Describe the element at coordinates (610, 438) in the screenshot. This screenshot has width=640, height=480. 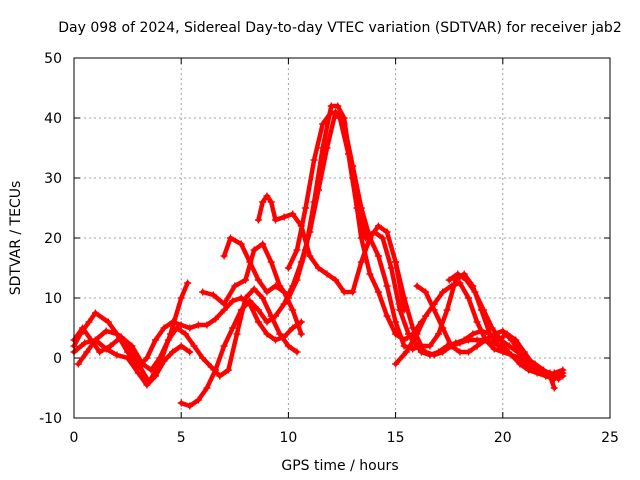
I see `x-tick-label: 25` at that location.